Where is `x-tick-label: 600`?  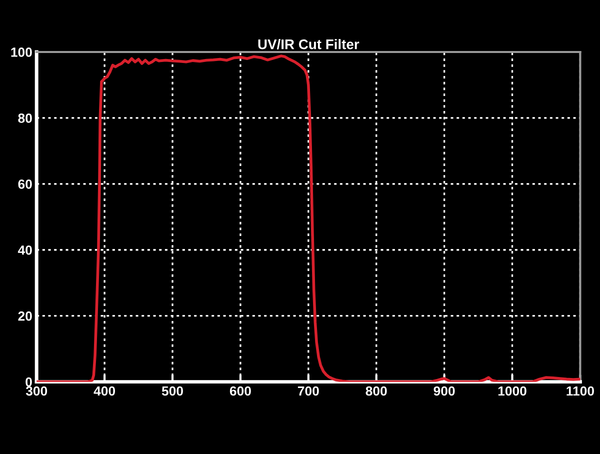
x-tick-label: 600 is located at coordinates (240, 391).